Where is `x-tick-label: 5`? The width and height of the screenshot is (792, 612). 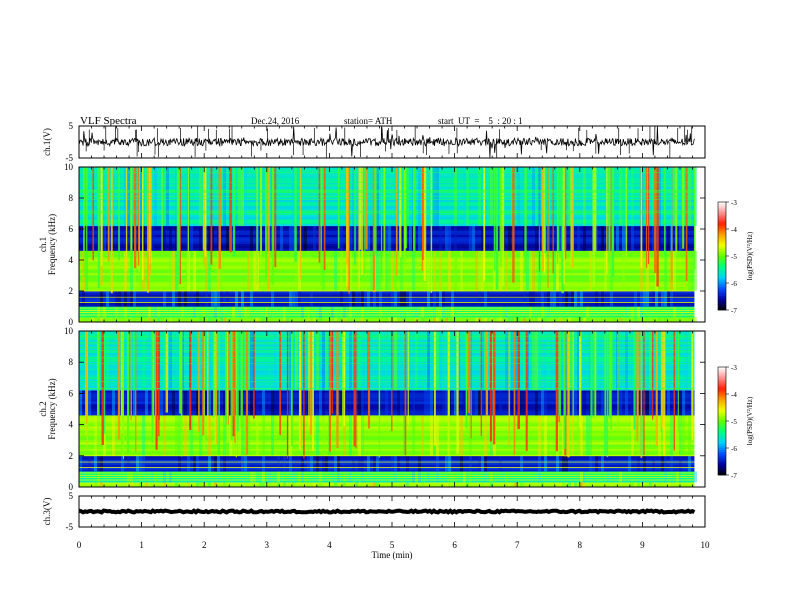
x-tick-label: 5 is located at coordinates (392, 545).